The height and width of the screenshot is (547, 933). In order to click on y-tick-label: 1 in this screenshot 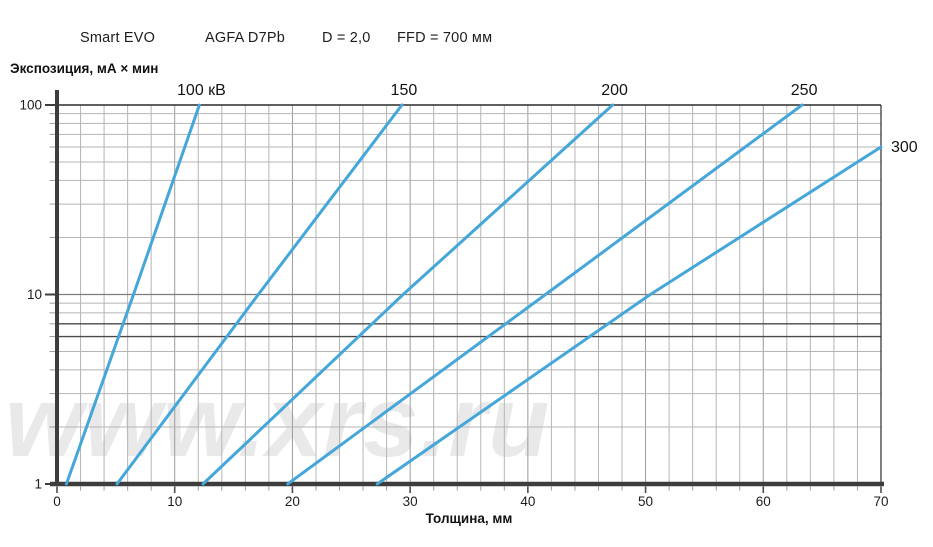, I will do `click(38, 484)`.